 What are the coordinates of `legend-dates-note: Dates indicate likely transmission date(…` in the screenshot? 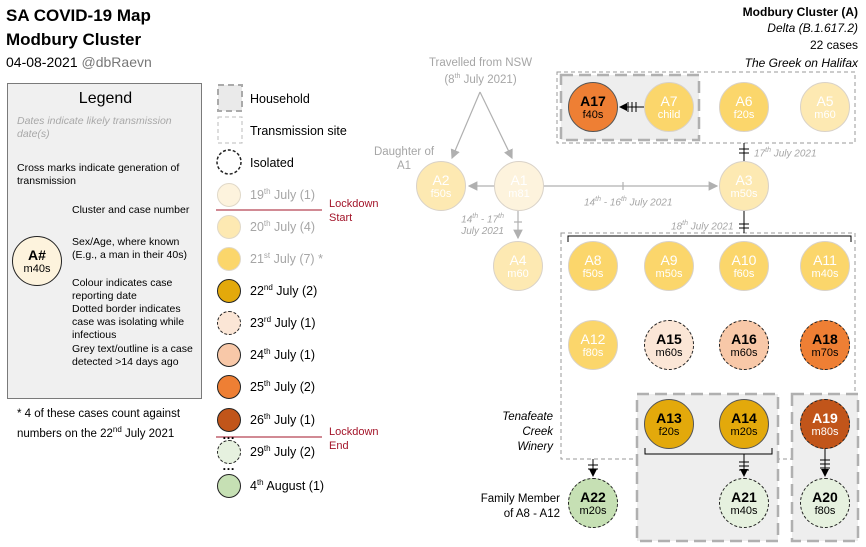 It's located at (94, 127).